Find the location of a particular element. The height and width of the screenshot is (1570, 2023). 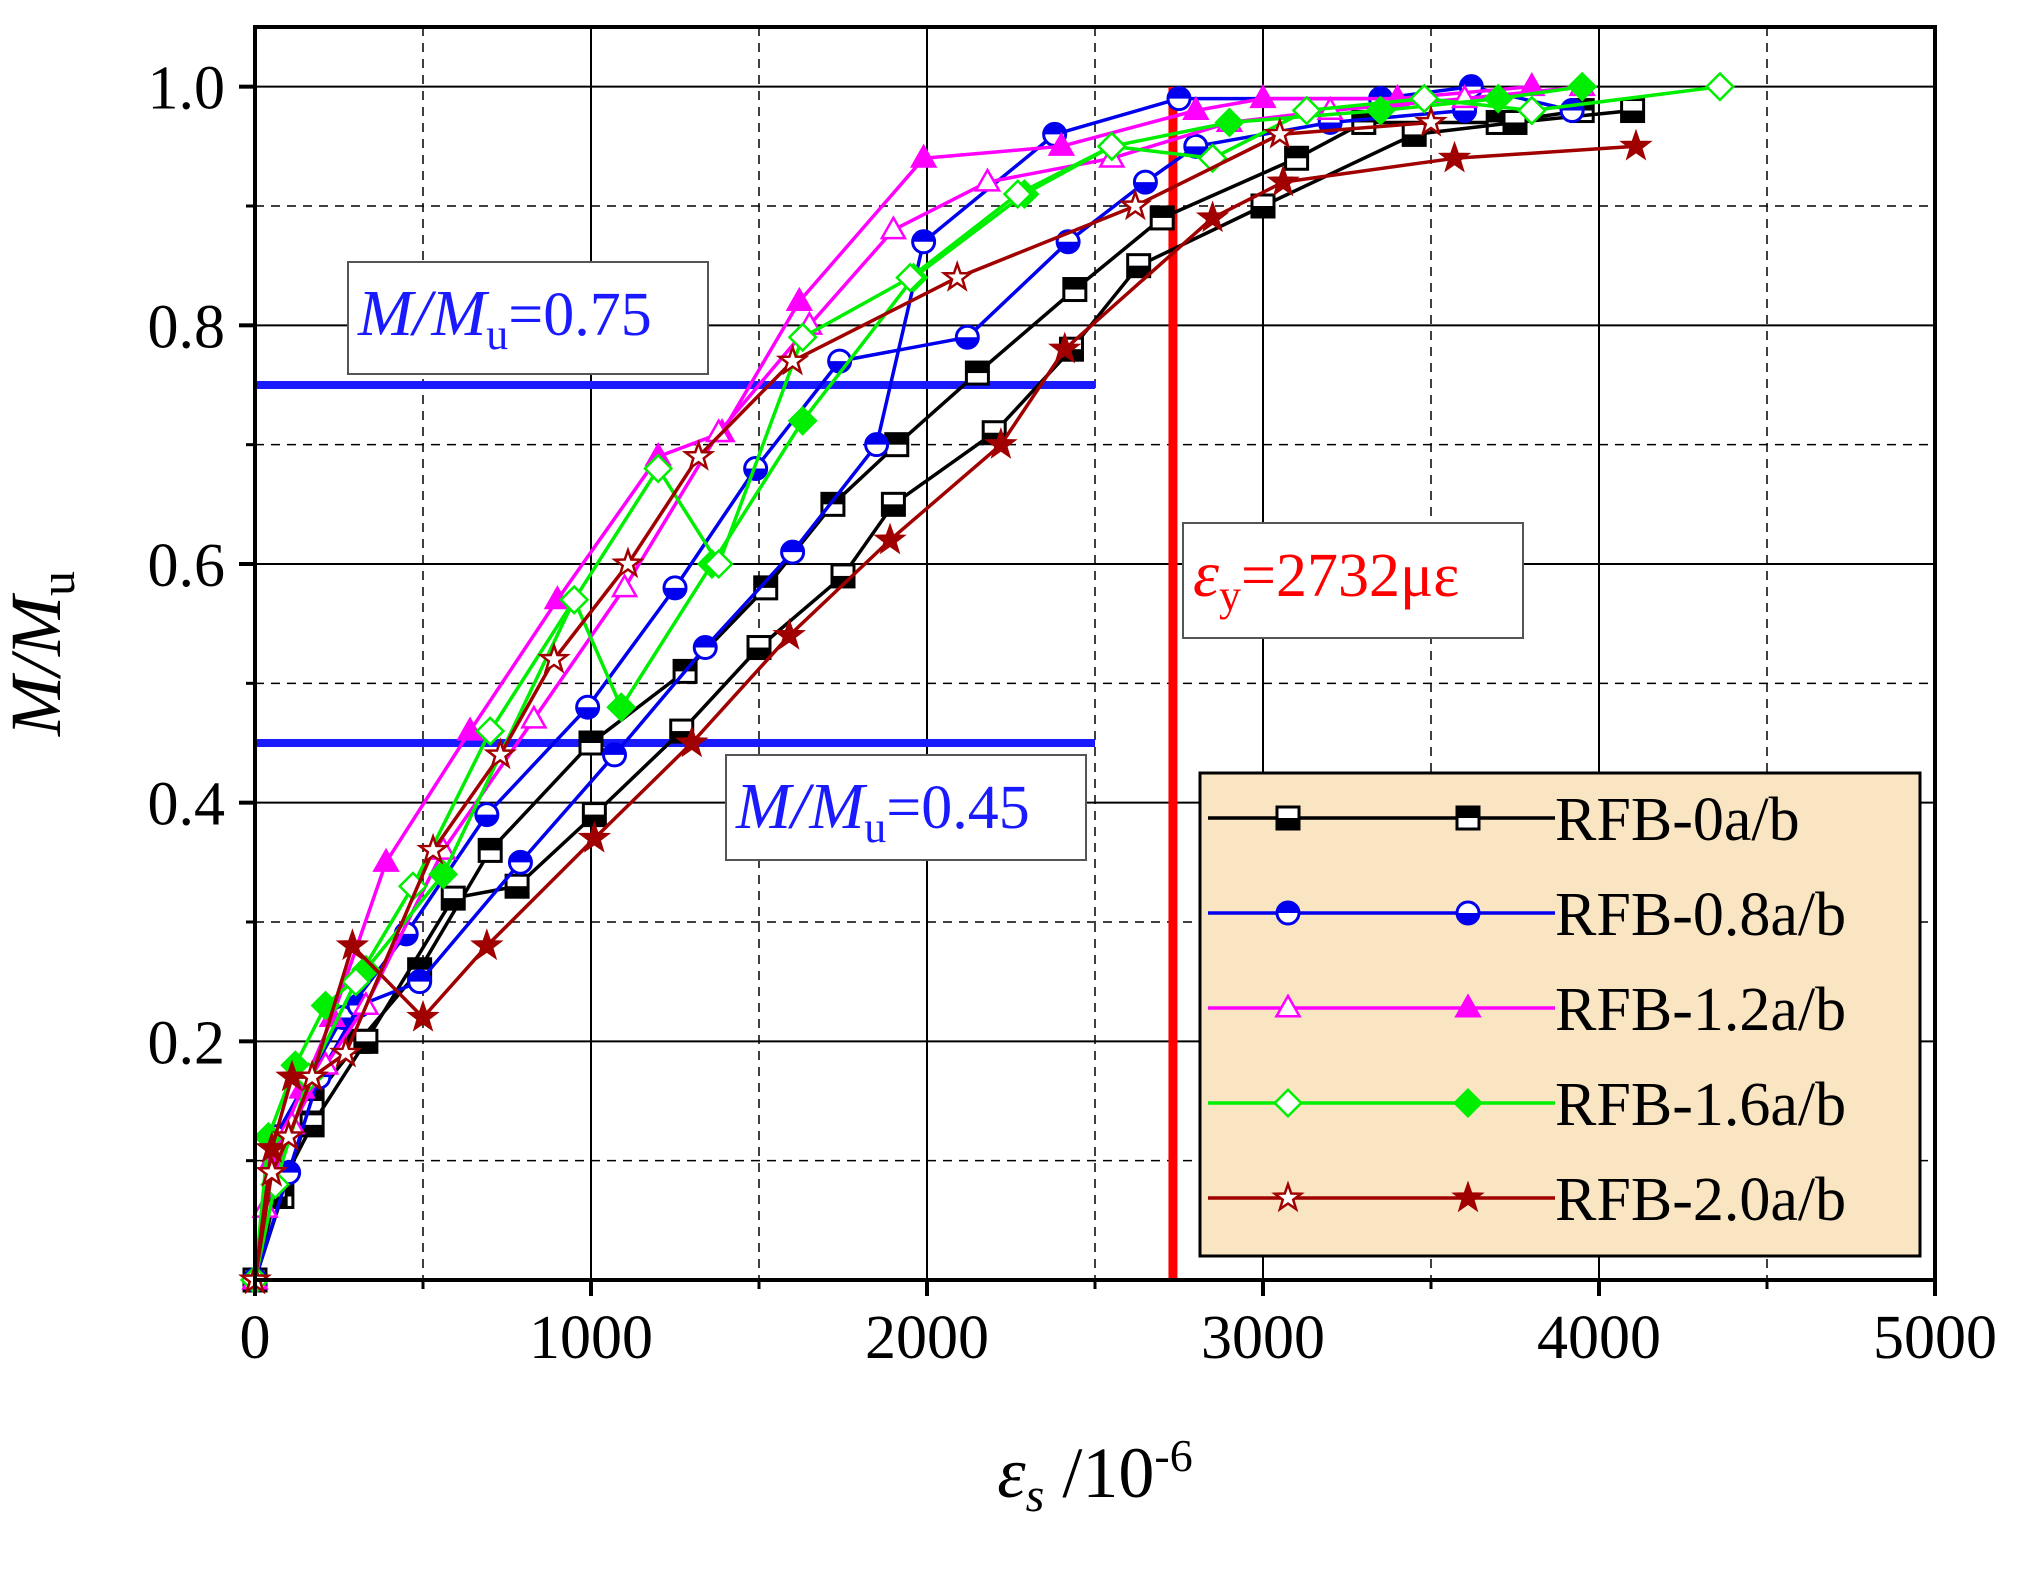

annotation-label-main: ε is located at coordinates (1206, 574).